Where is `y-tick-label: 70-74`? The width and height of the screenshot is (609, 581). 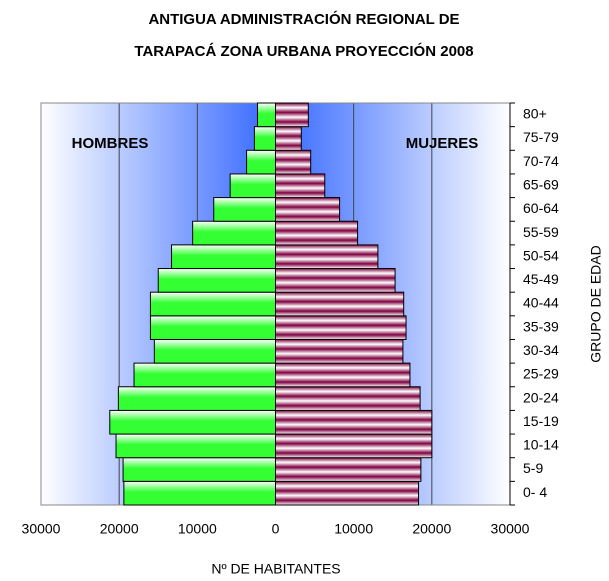 y-tick-label: 70-74 is located at coordinates (541, 161).